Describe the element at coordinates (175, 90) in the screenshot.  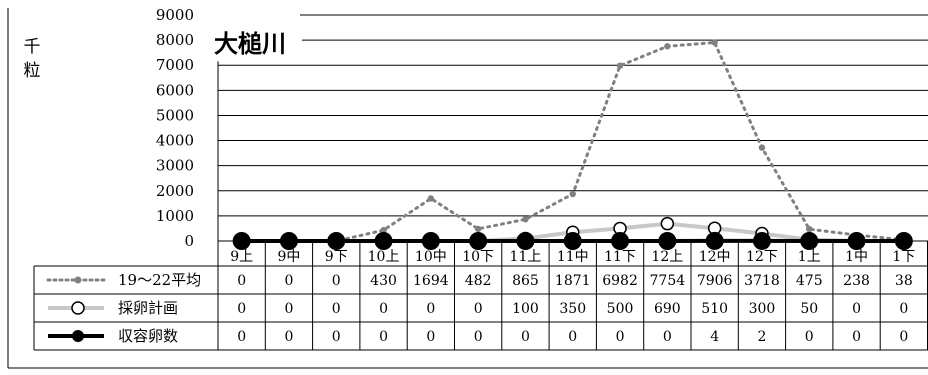
I see `y-tick-label: 6000` at that location.